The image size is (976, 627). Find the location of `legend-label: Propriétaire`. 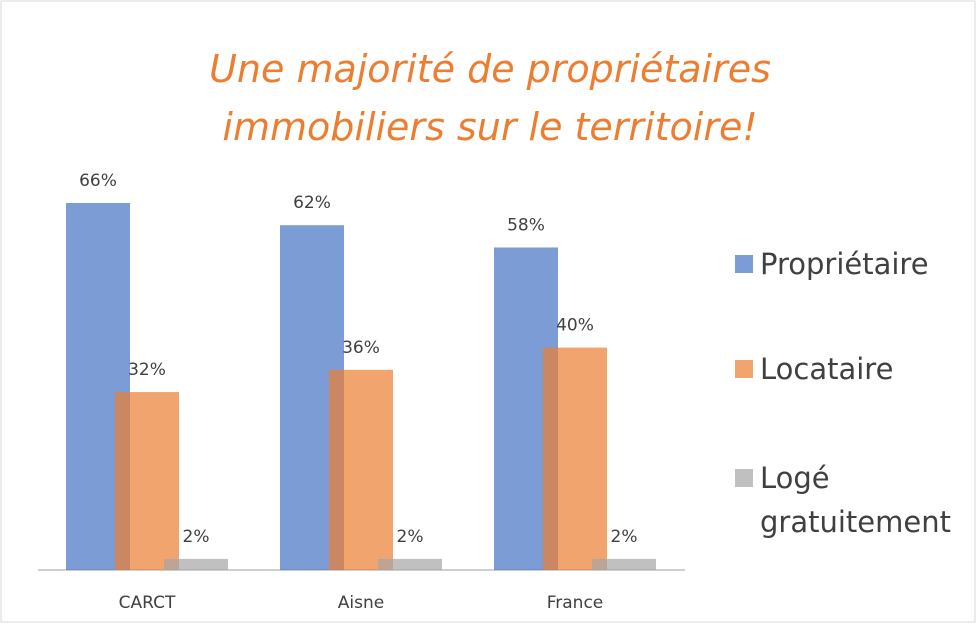

legend-label: Propriétaire is located at coordinates (844, 264).